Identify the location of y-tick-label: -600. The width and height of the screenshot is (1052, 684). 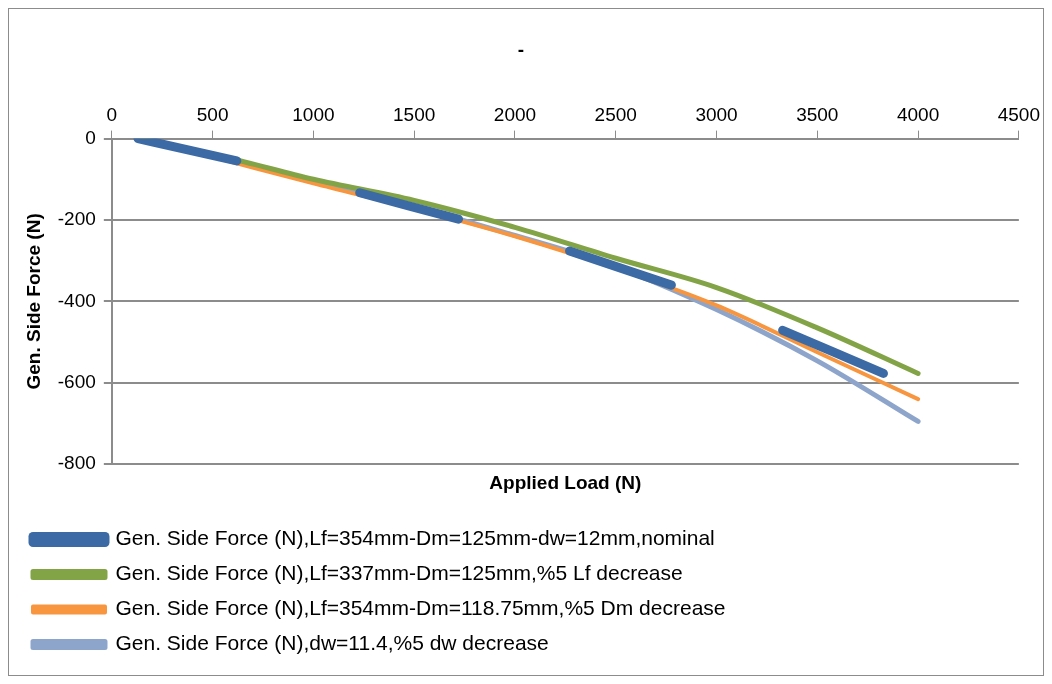
(76, 382).